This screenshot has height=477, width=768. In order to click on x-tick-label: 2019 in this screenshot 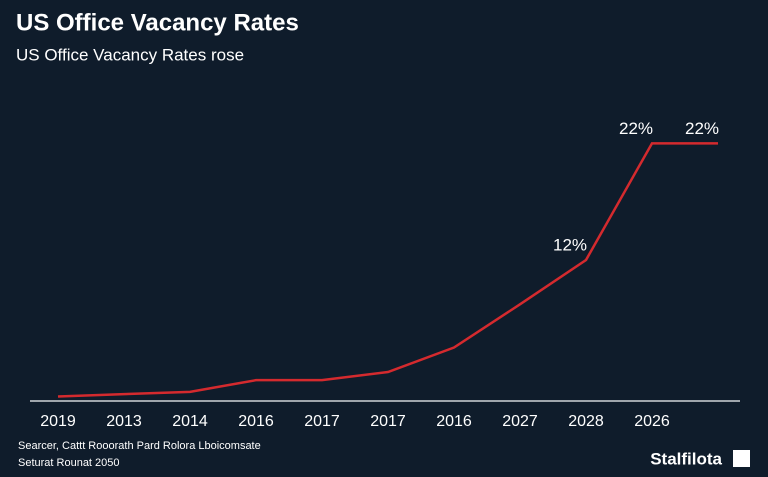, I will do `click(58, 421)`.